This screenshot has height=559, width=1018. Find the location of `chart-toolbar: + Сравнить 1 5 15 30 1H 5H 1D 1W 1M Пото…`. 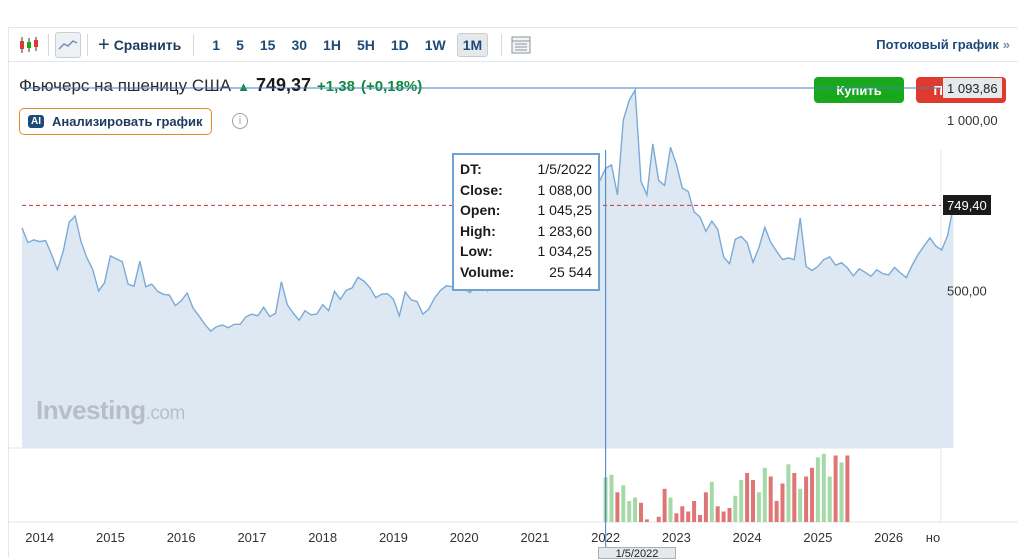

chart-toolbar: + Сравнить 1 5 15 30 1H 5H 1D 1W 1M Пото… is located at coordinates (513, 45).